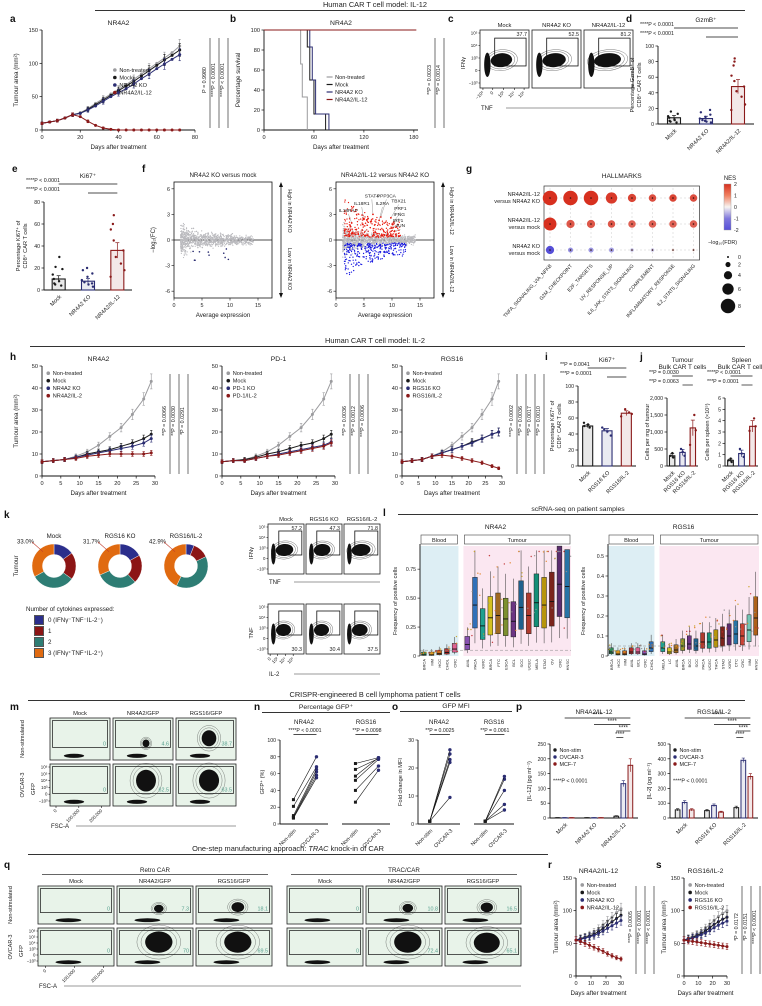 The width and height of the screenshot is (762, 1006). I want to click on svg-text: PACA, so click(475, 664).